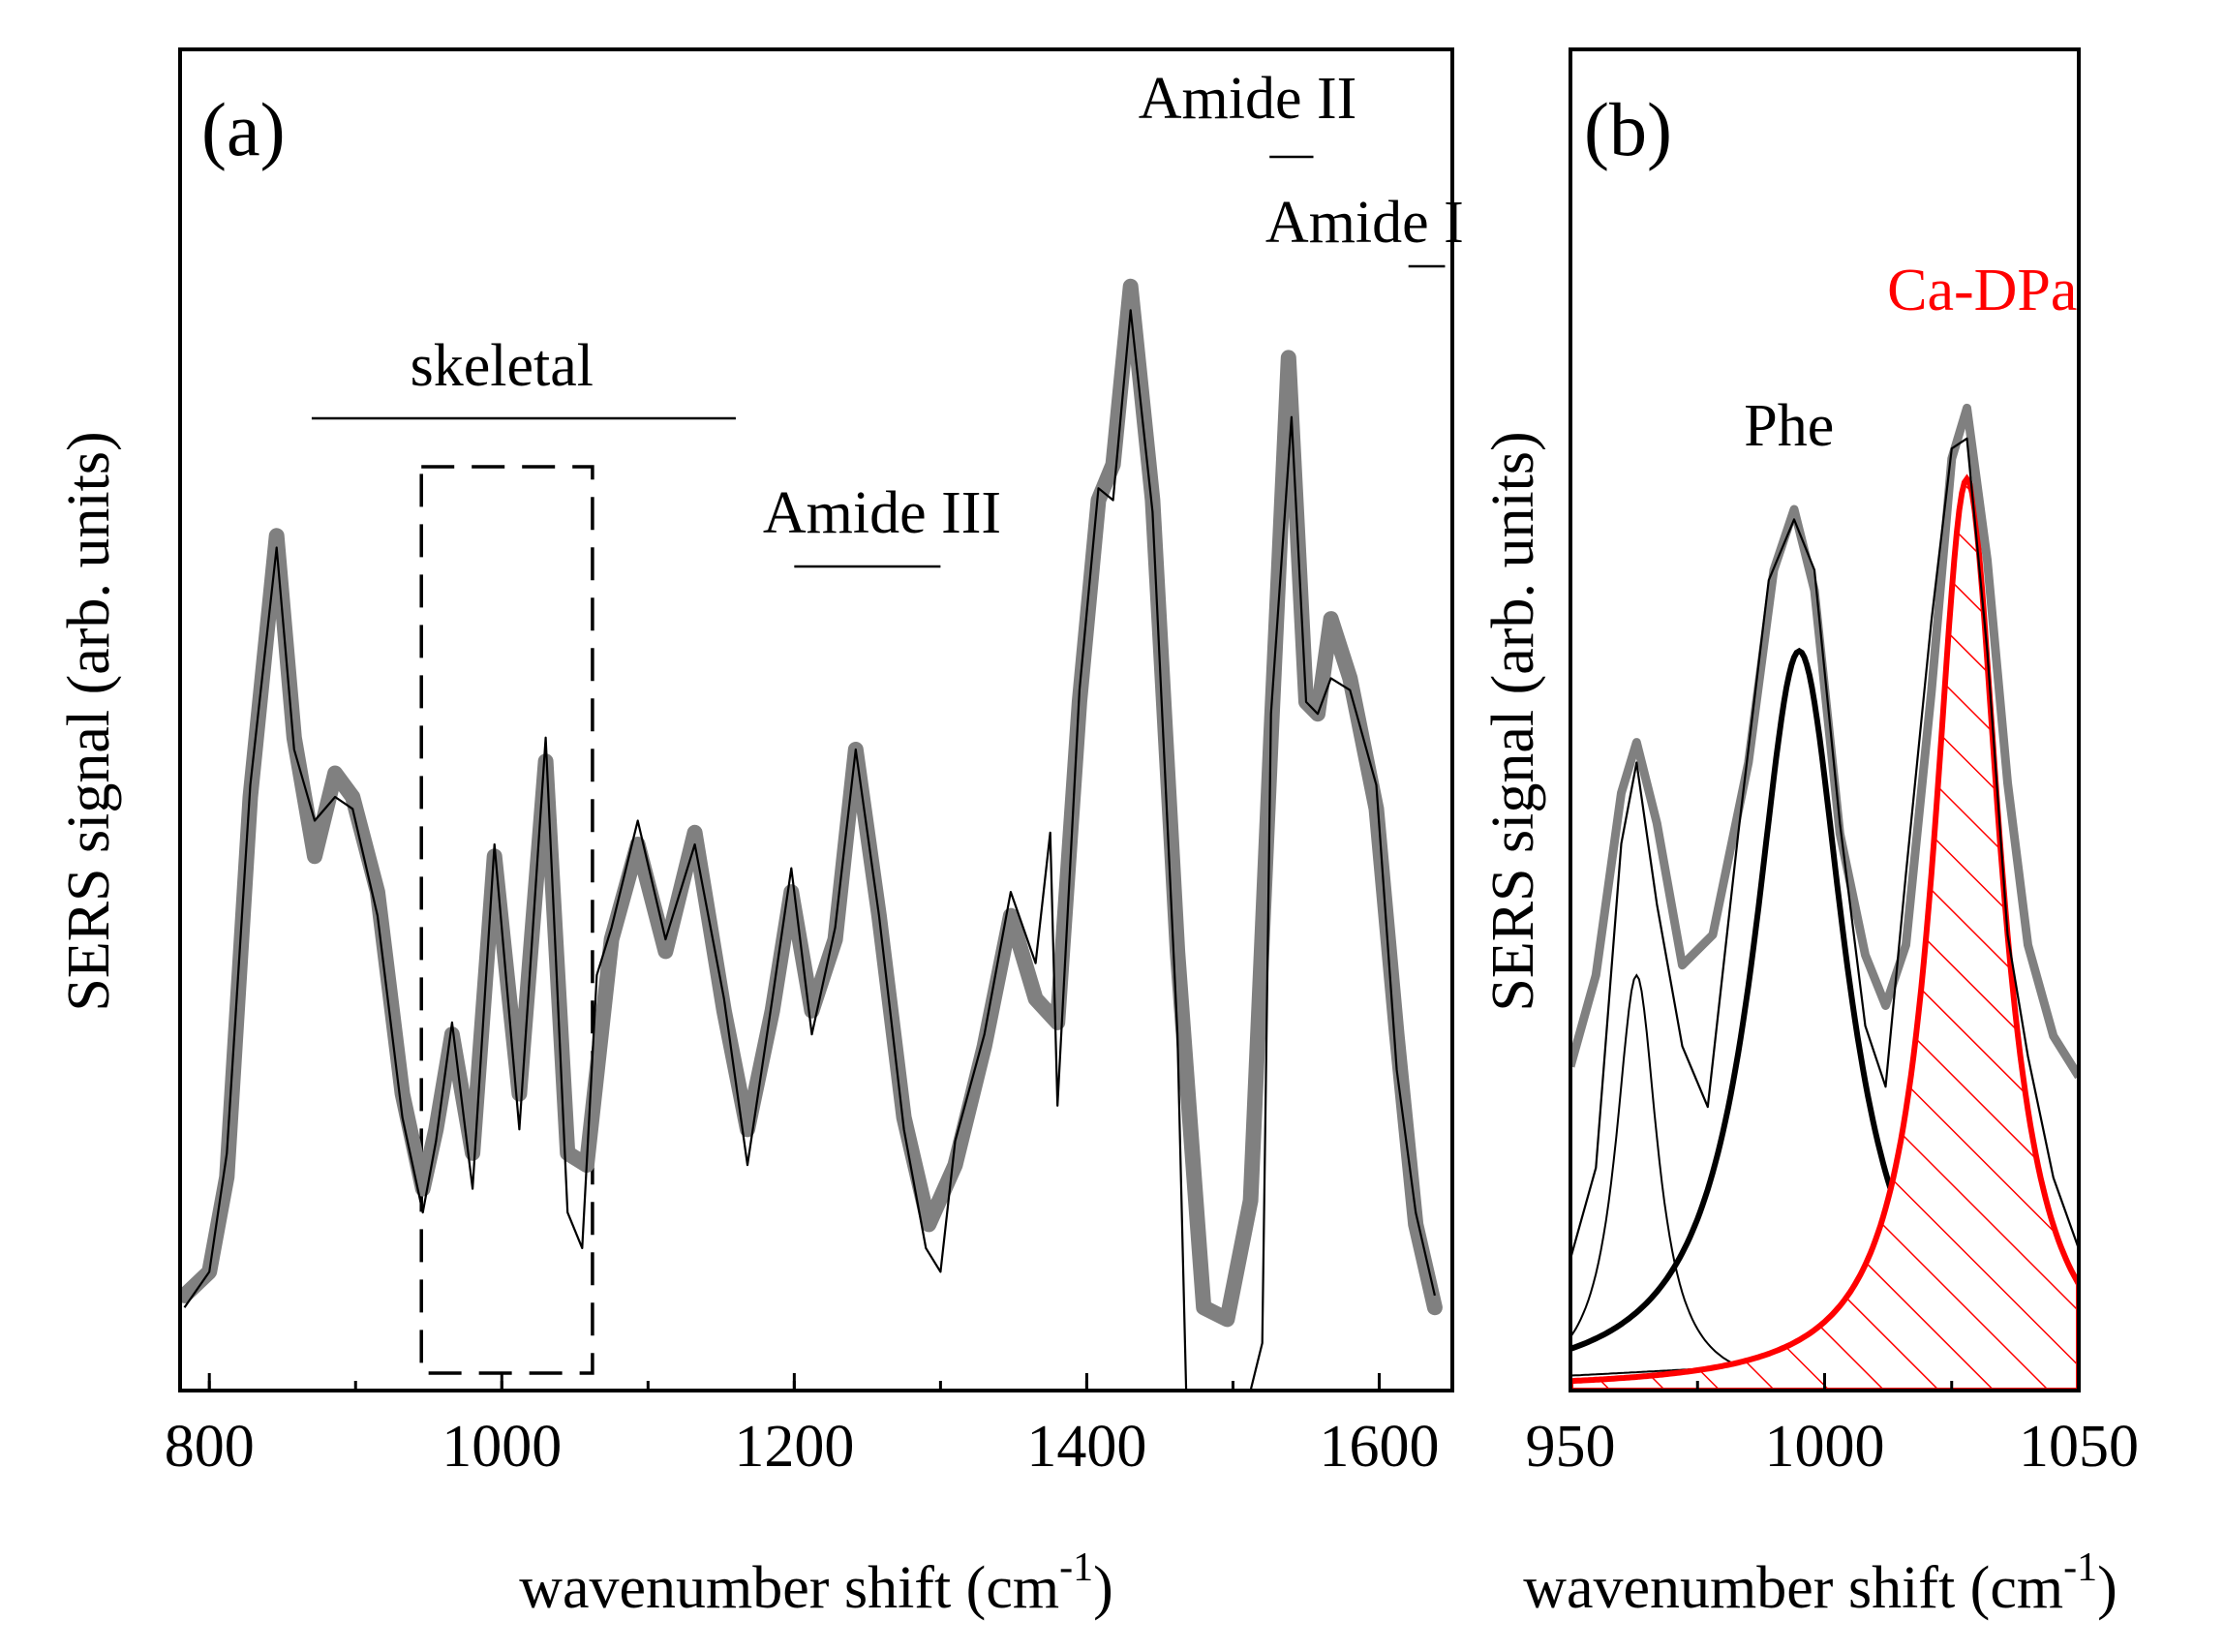 The width and height of the screenshot is (2224, 1652). What do you see at coordinates (1086, 1447) in the screenshot?
I see `x-tick-label: 1400` at bounding box center [1086, 1447].